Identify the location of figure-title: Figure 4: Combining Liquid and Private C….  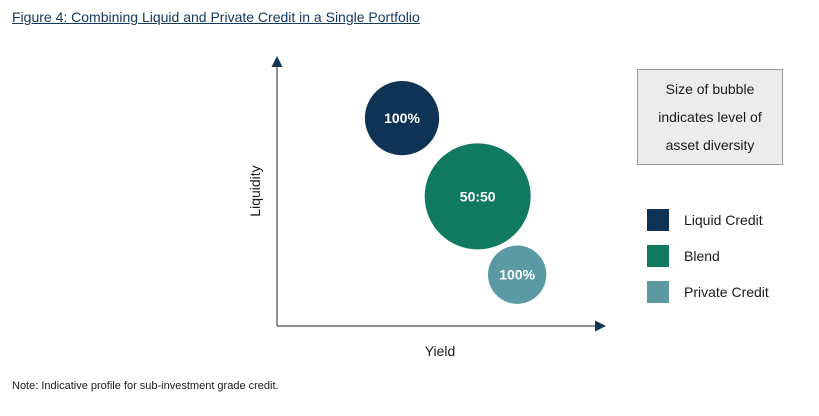
(216, 17).